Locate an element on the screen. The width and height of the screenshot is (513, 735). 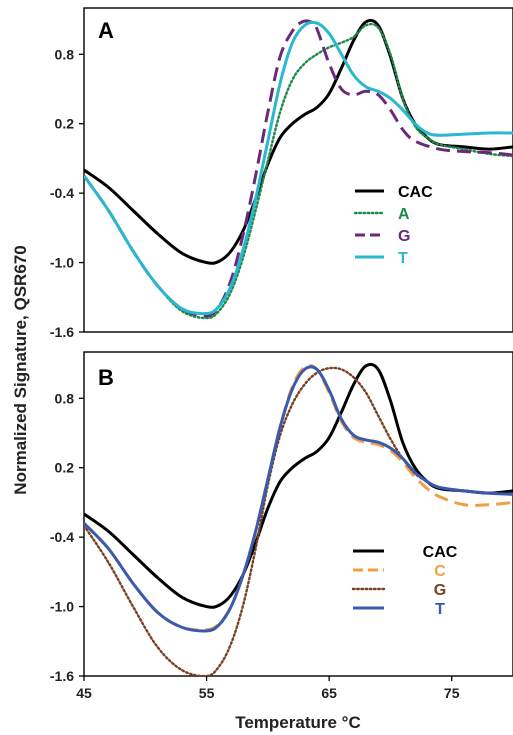
legend-label-a: A is located at coordinates (404, 214).